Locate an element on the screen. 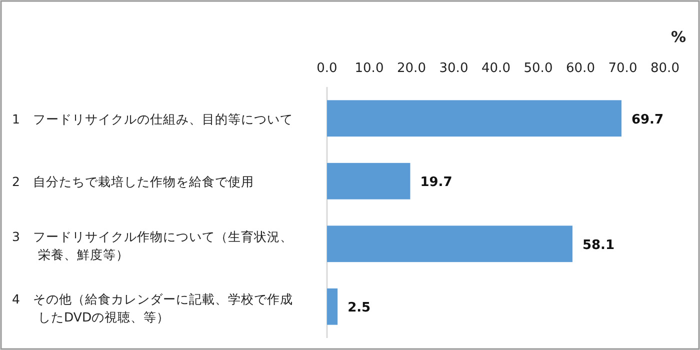  y-tick-label: 4 その他（給食カレンダーに記載、学校で作成したDVDの視聴、等） is located at coordinates (152, 308).